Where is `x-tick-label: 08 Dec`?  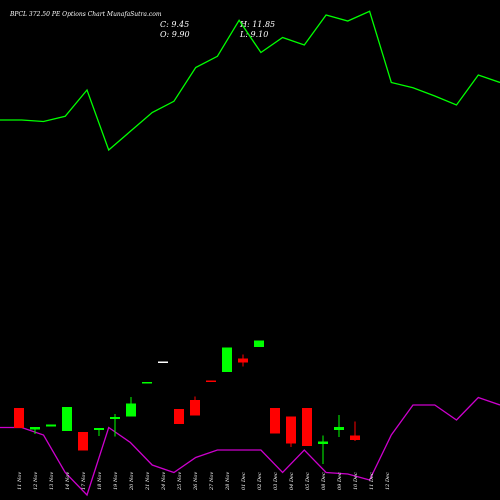
x-tick-label: 08 Dec is located at coordinates (324, 481).